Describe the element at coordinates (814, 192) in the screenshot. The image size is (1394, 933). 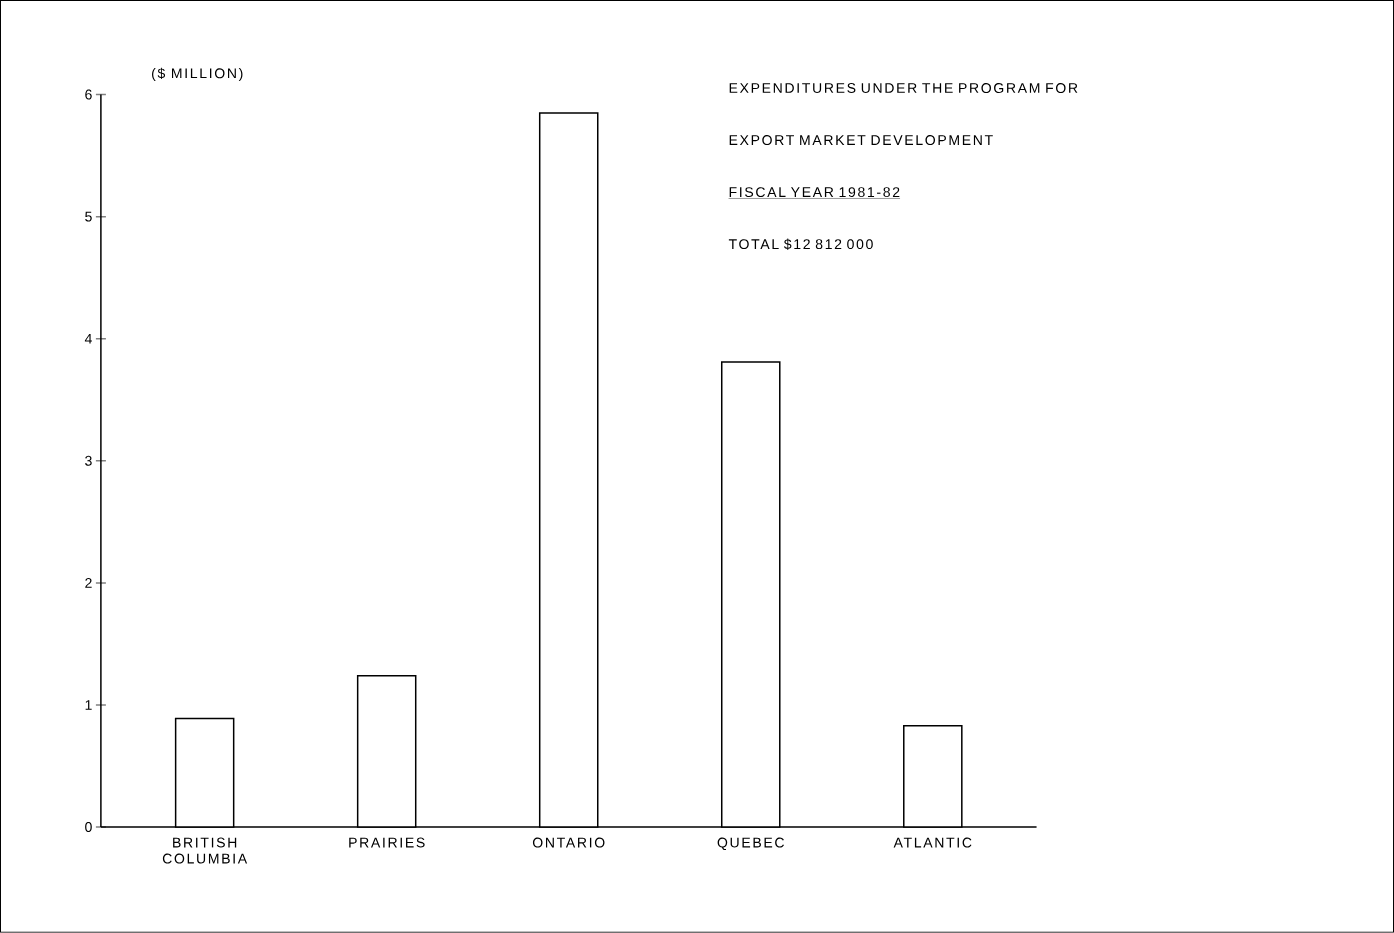
I see `text: FISCAL YEAR 1981-82` at that location.